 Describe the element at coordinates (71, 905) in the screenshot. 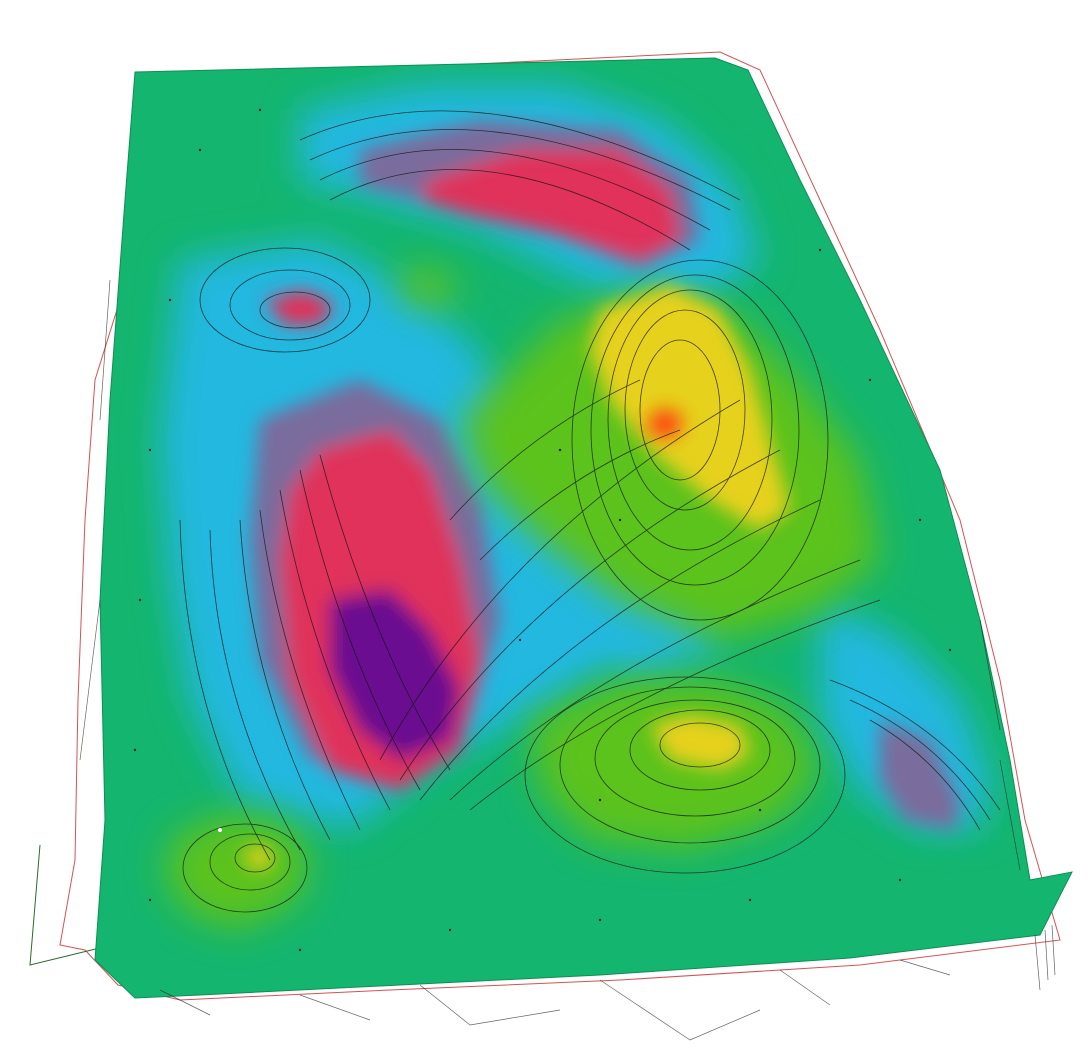

I see `boundary-stroke-left` at that location.